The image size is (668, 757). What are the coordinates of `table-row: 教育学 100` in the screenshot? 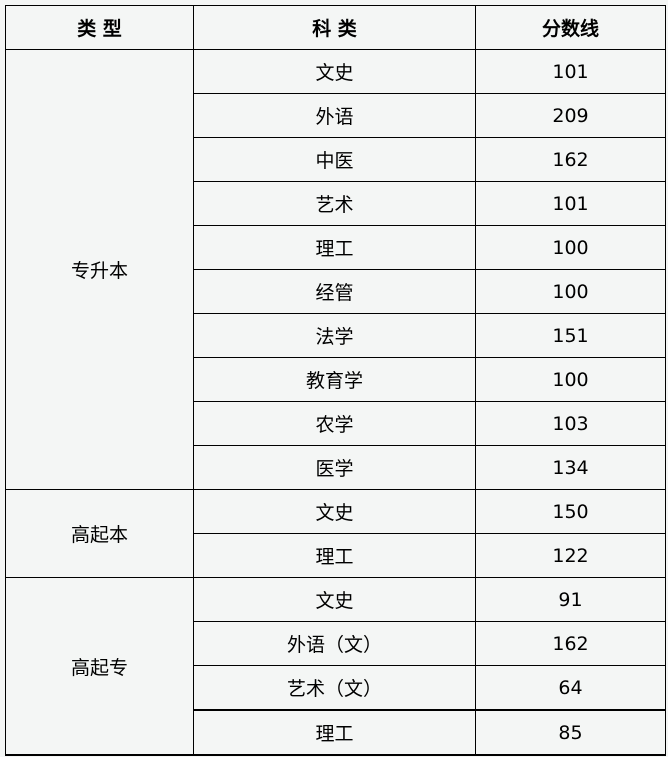 It's located at (336, 379).